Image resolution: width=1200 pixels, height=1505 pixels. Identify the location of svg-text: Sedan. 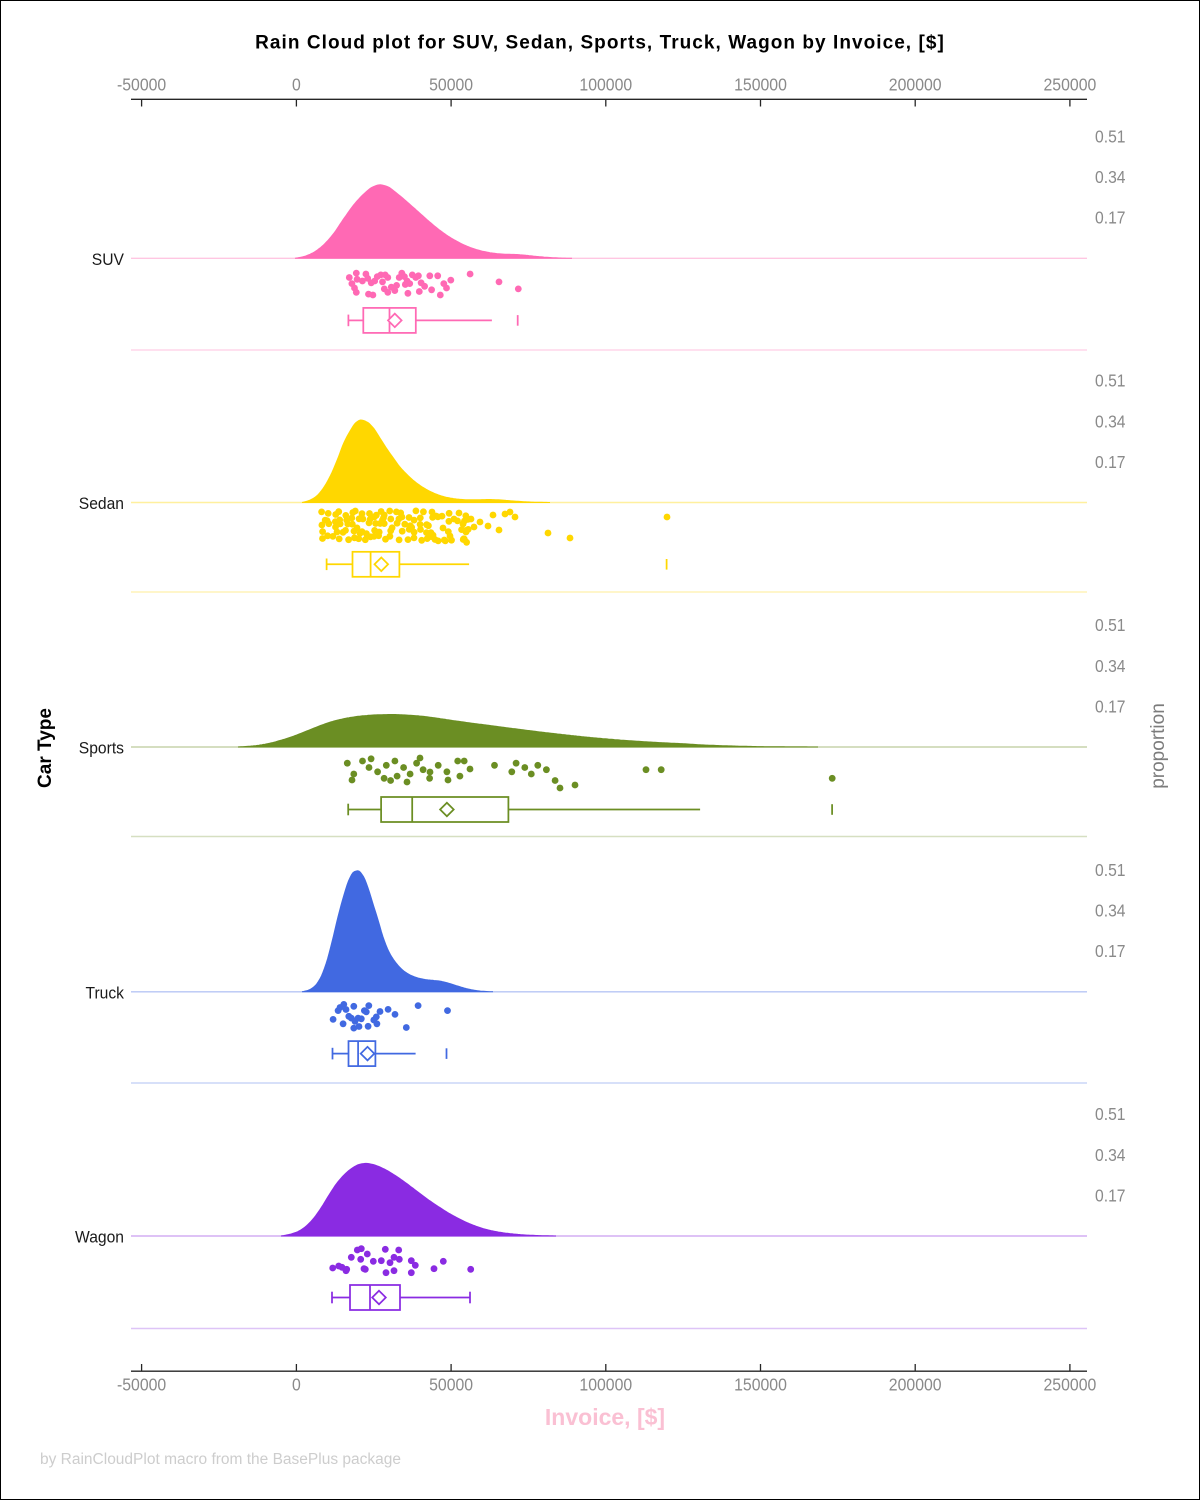
(101, 503).